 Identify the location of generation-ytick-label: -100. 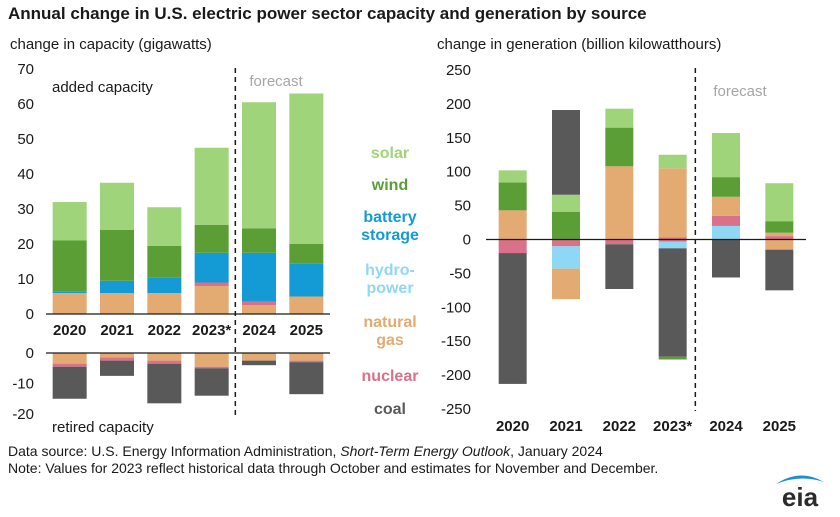
(456, 307).